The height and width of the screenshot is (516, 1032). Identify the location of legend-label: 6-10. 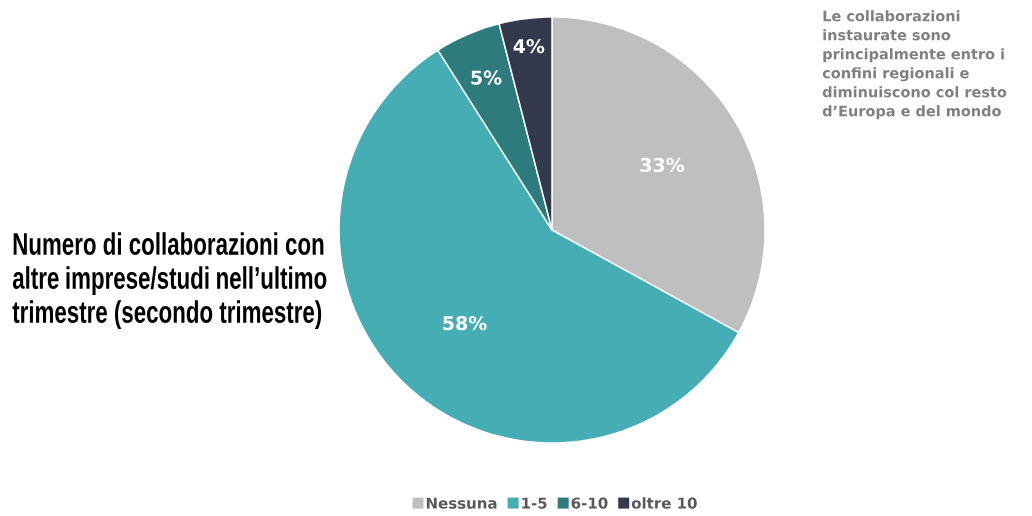
(589, 503).